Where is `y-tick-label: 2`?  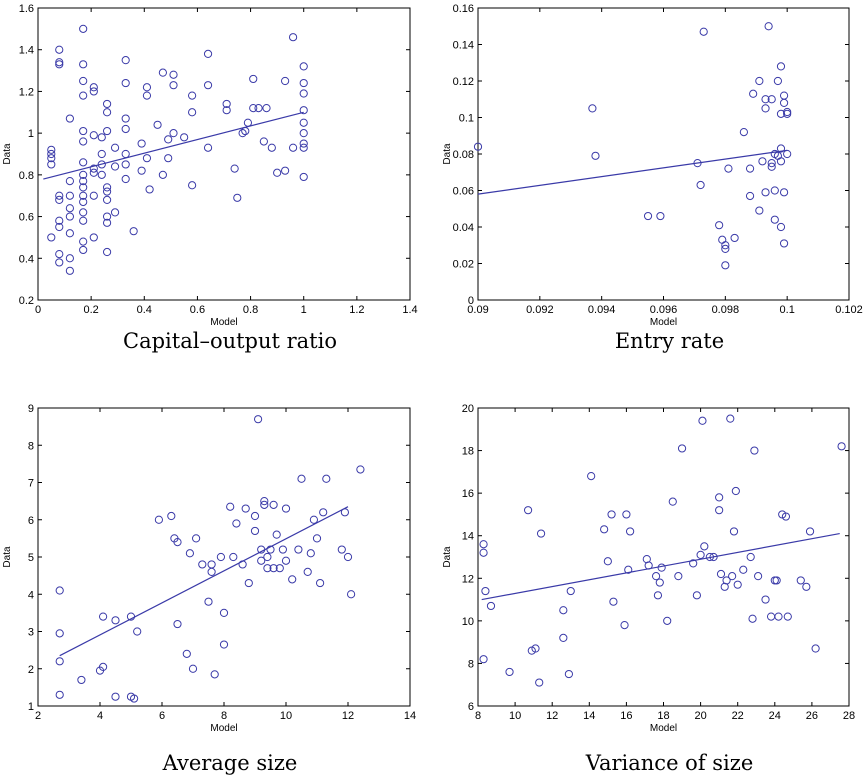
y-tick-label: 2 is located at coordinates (31, 670).